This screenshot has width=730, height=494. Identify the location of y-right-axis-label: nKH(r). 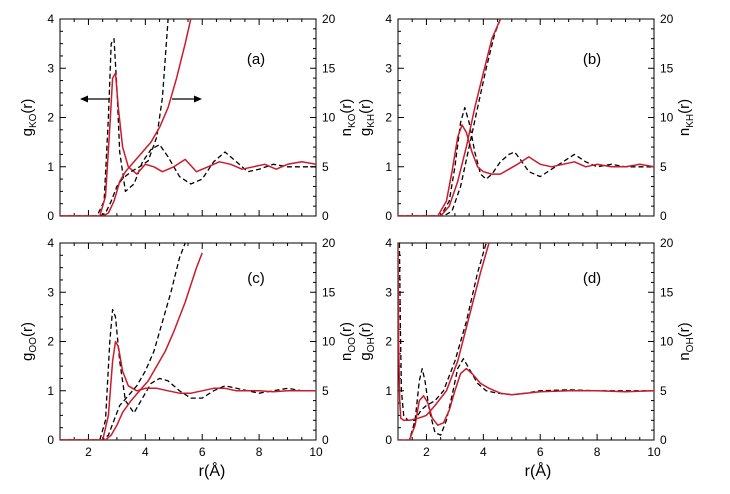
(686, 117).